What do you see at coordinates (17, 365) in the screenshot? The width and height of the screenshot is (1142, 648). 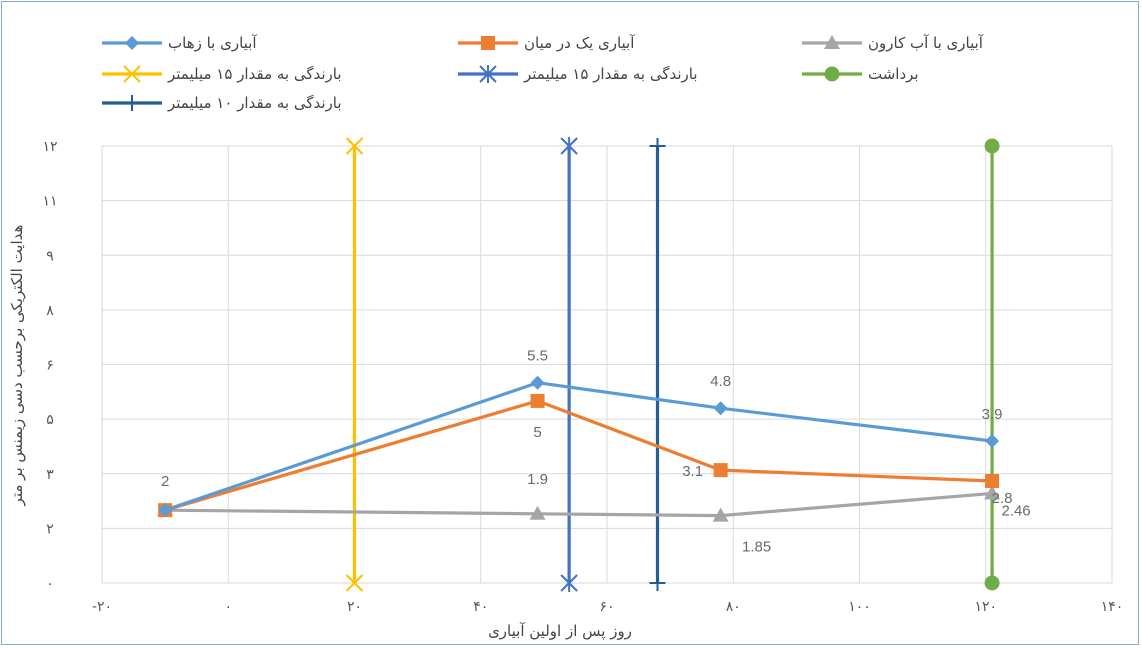 I see `y-axis-title: هدایت الکتریکی برحسب دسی زیمنس بر متر` at bounding box center [17, 365].